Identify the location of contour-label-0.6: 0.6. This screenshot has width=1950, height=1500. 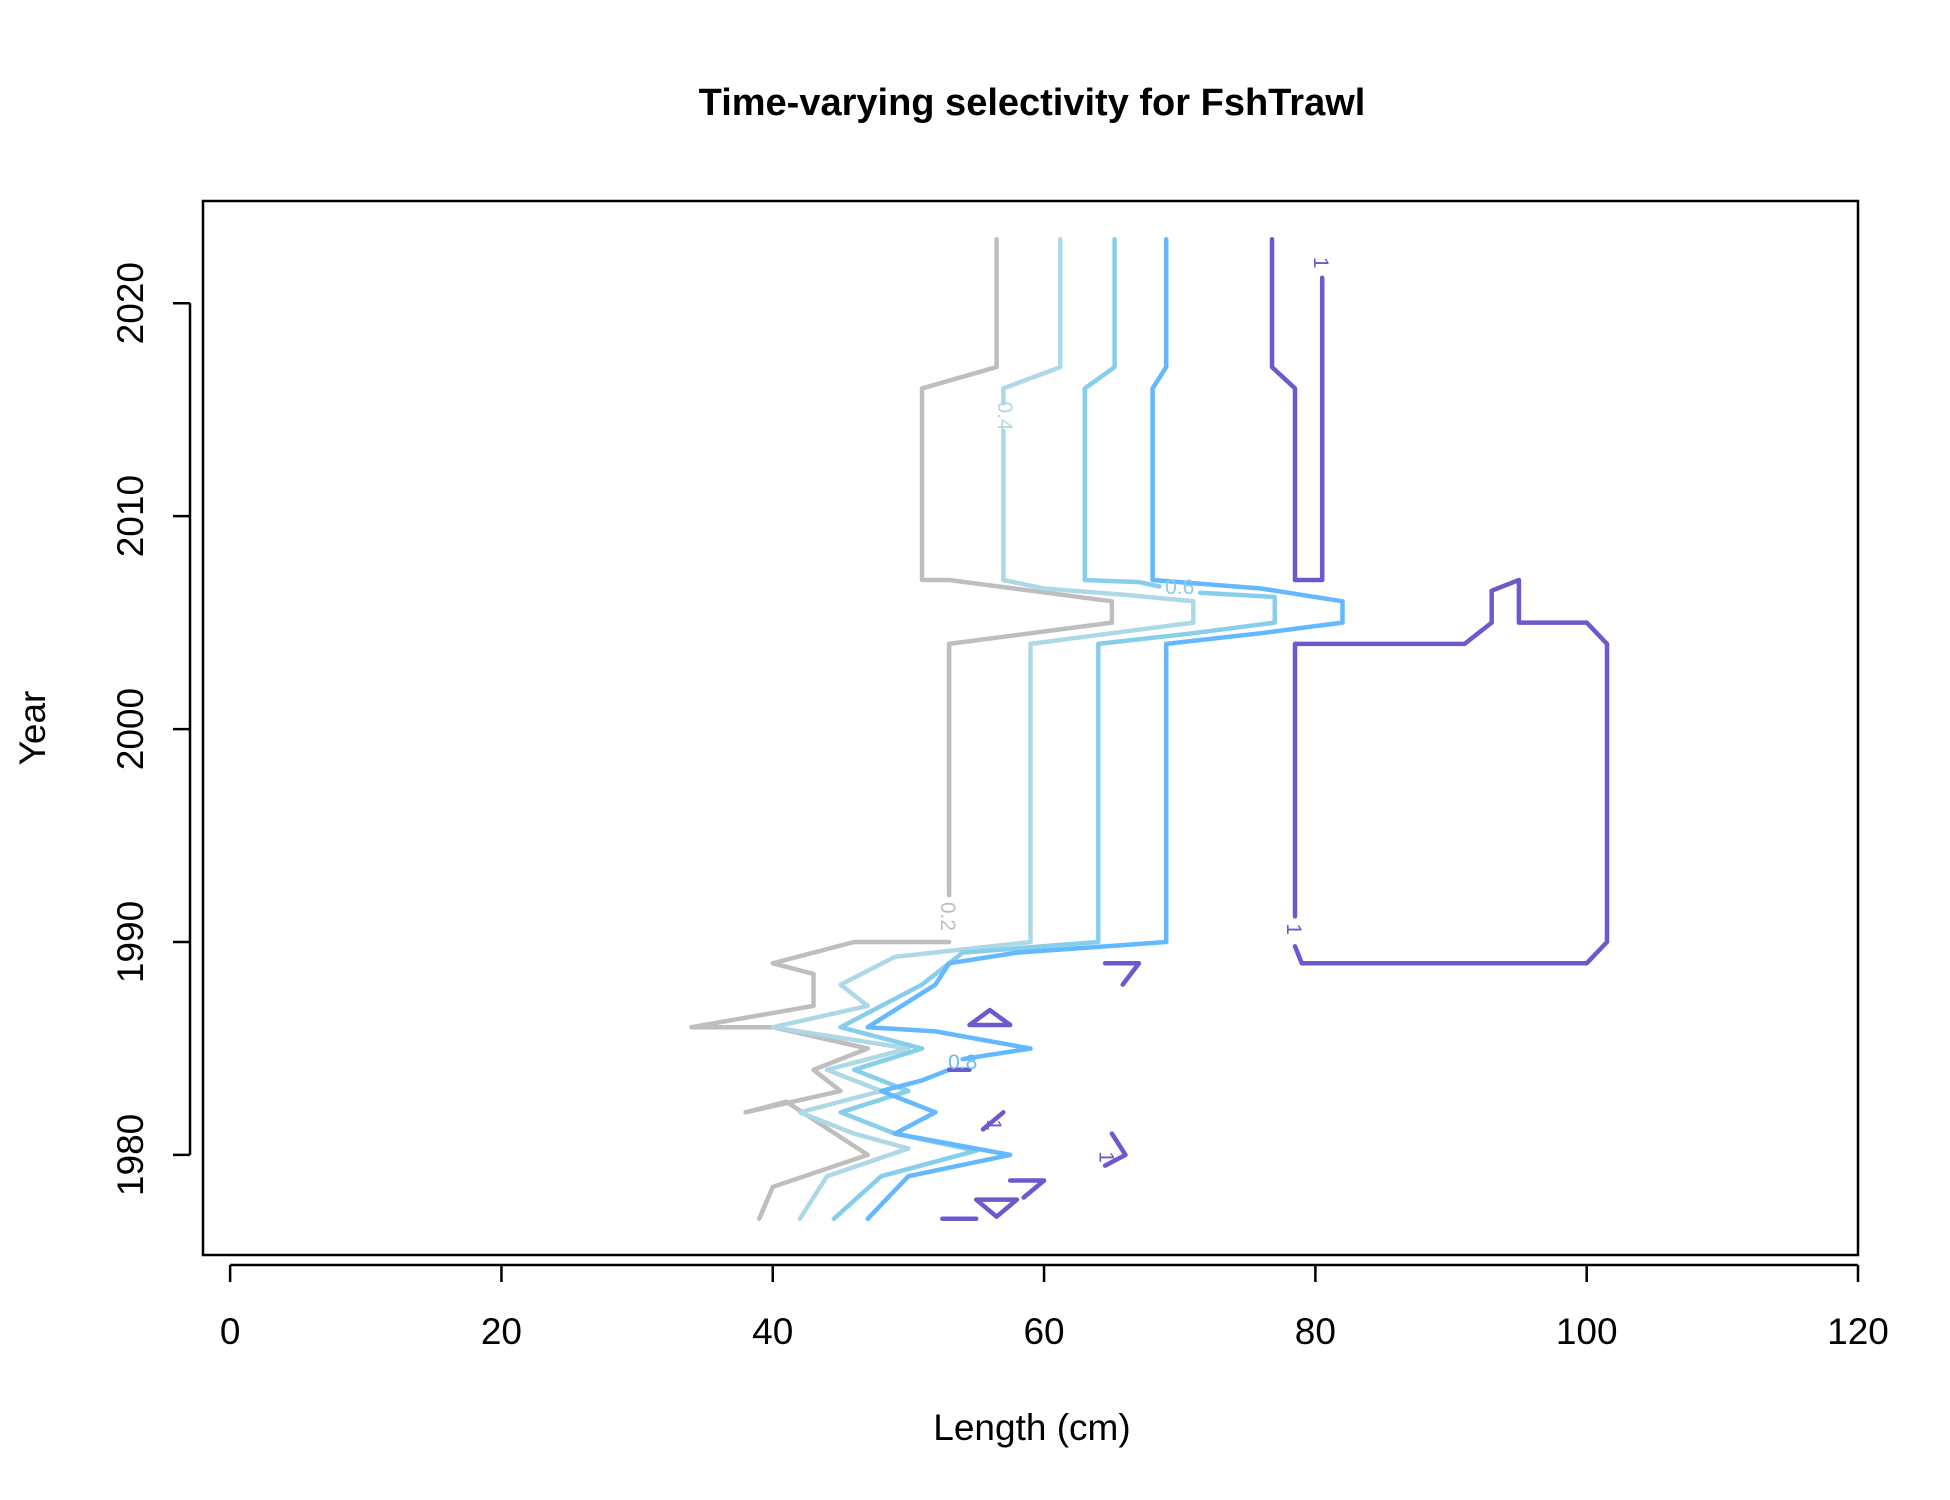
(1179, 587).